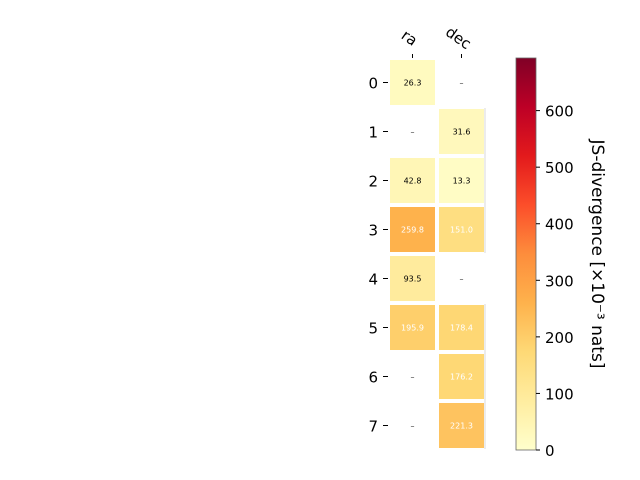 This screenshot has height=480, width=640. I want to click on column-label-dec: dec, so click(458, 38).